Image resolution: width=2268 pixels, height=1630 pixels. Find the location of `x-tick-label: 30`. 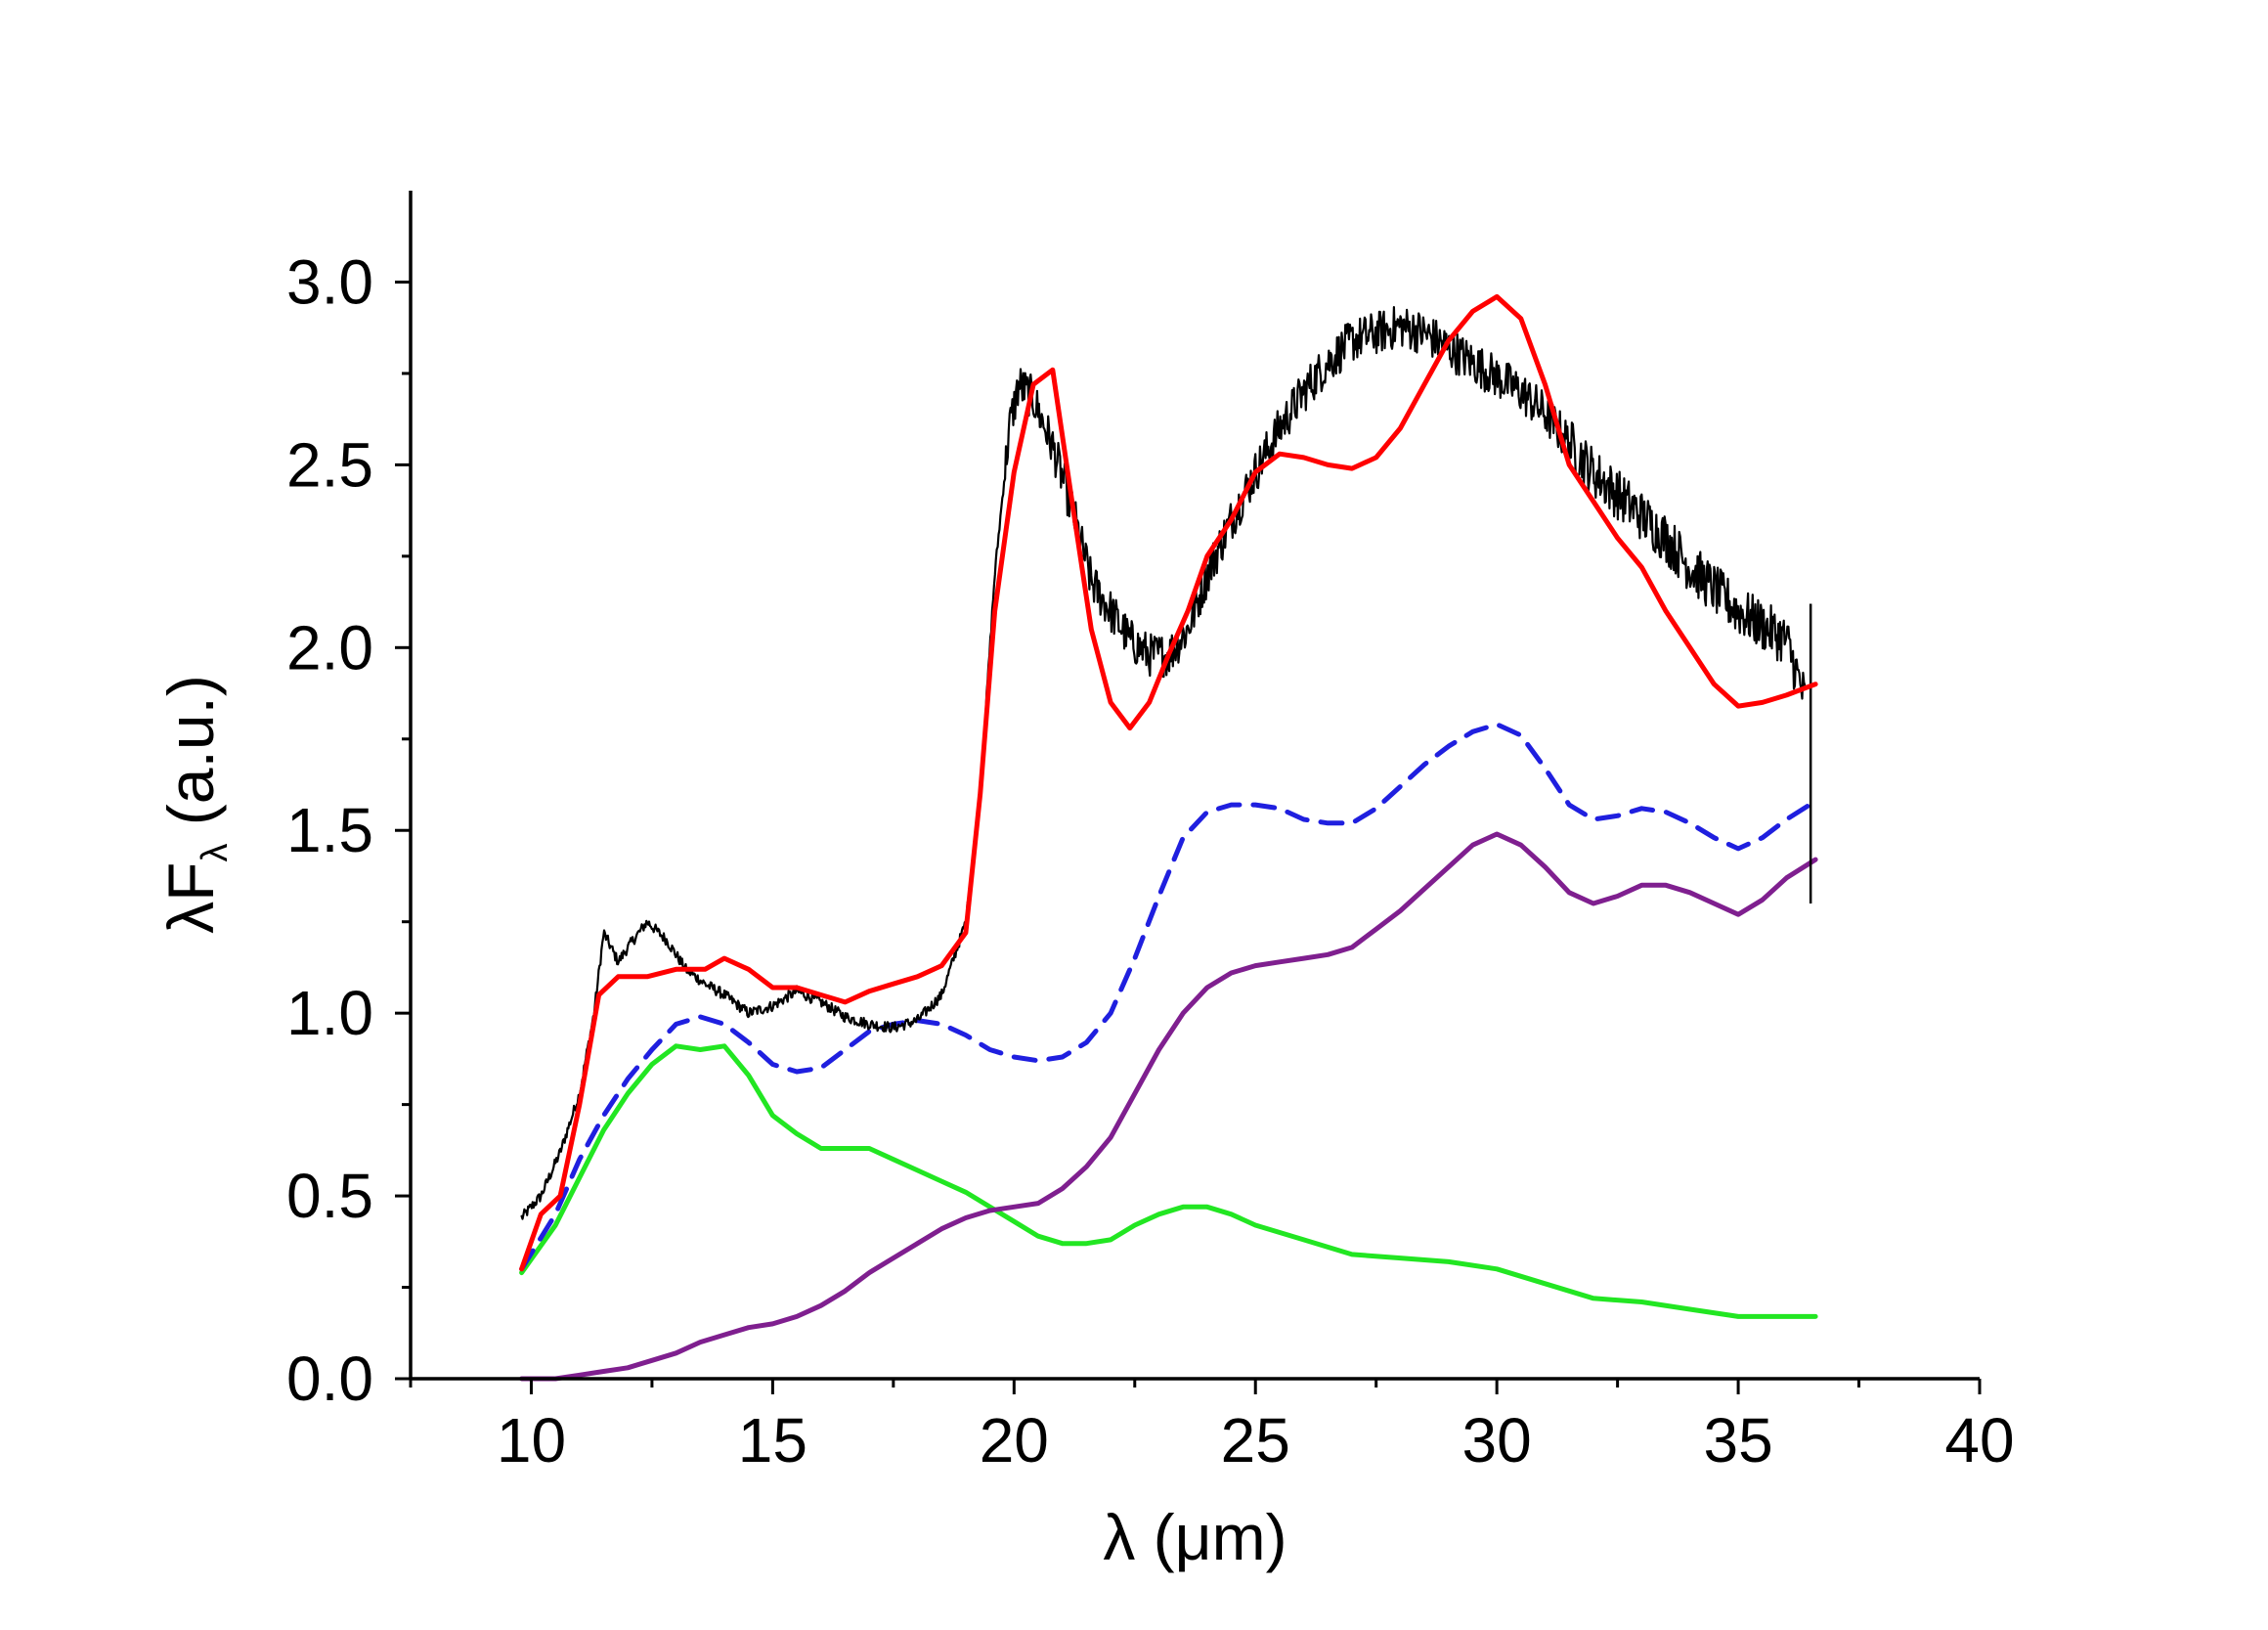

x-tick-label: 30 is located at coordinates (1497, 1440).